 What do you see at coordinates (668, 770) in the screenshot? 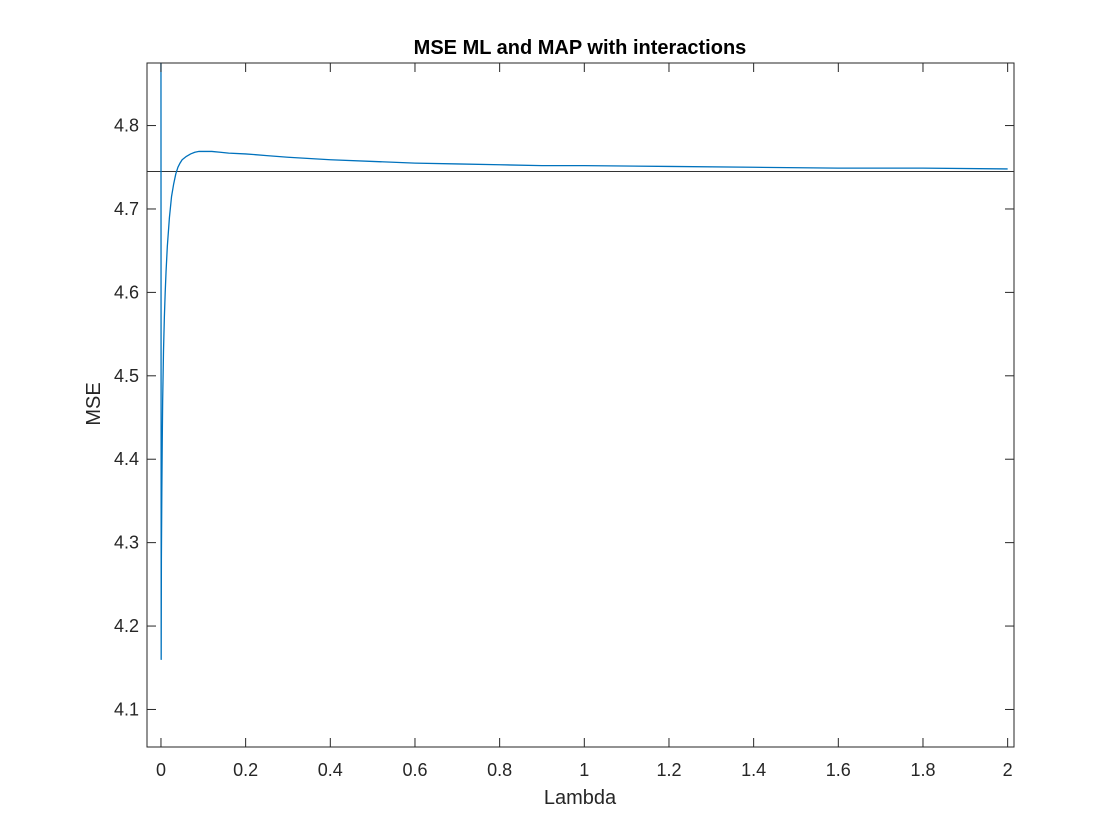
I see `x-tick-label: 1.2` at bounding box center [668, 770].